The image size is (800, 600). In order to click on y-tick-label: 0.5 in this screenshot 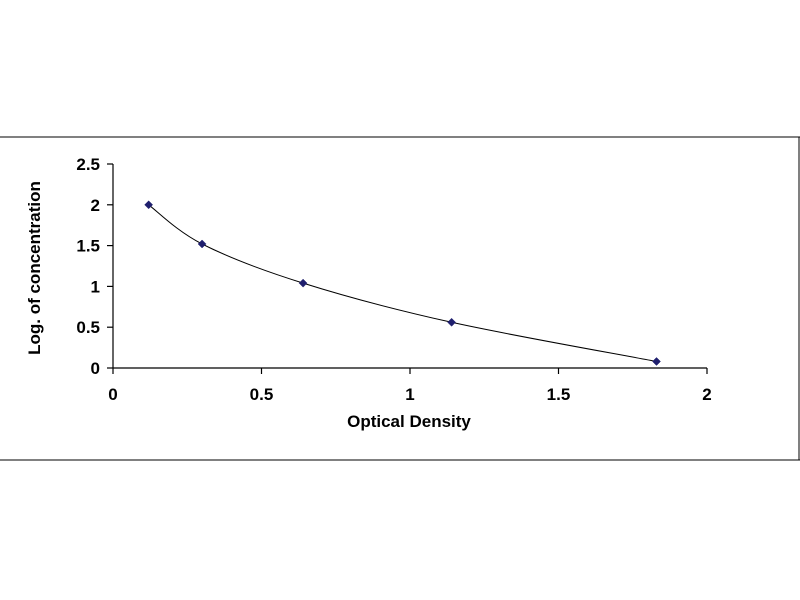, I will do `click(88, 327)`.